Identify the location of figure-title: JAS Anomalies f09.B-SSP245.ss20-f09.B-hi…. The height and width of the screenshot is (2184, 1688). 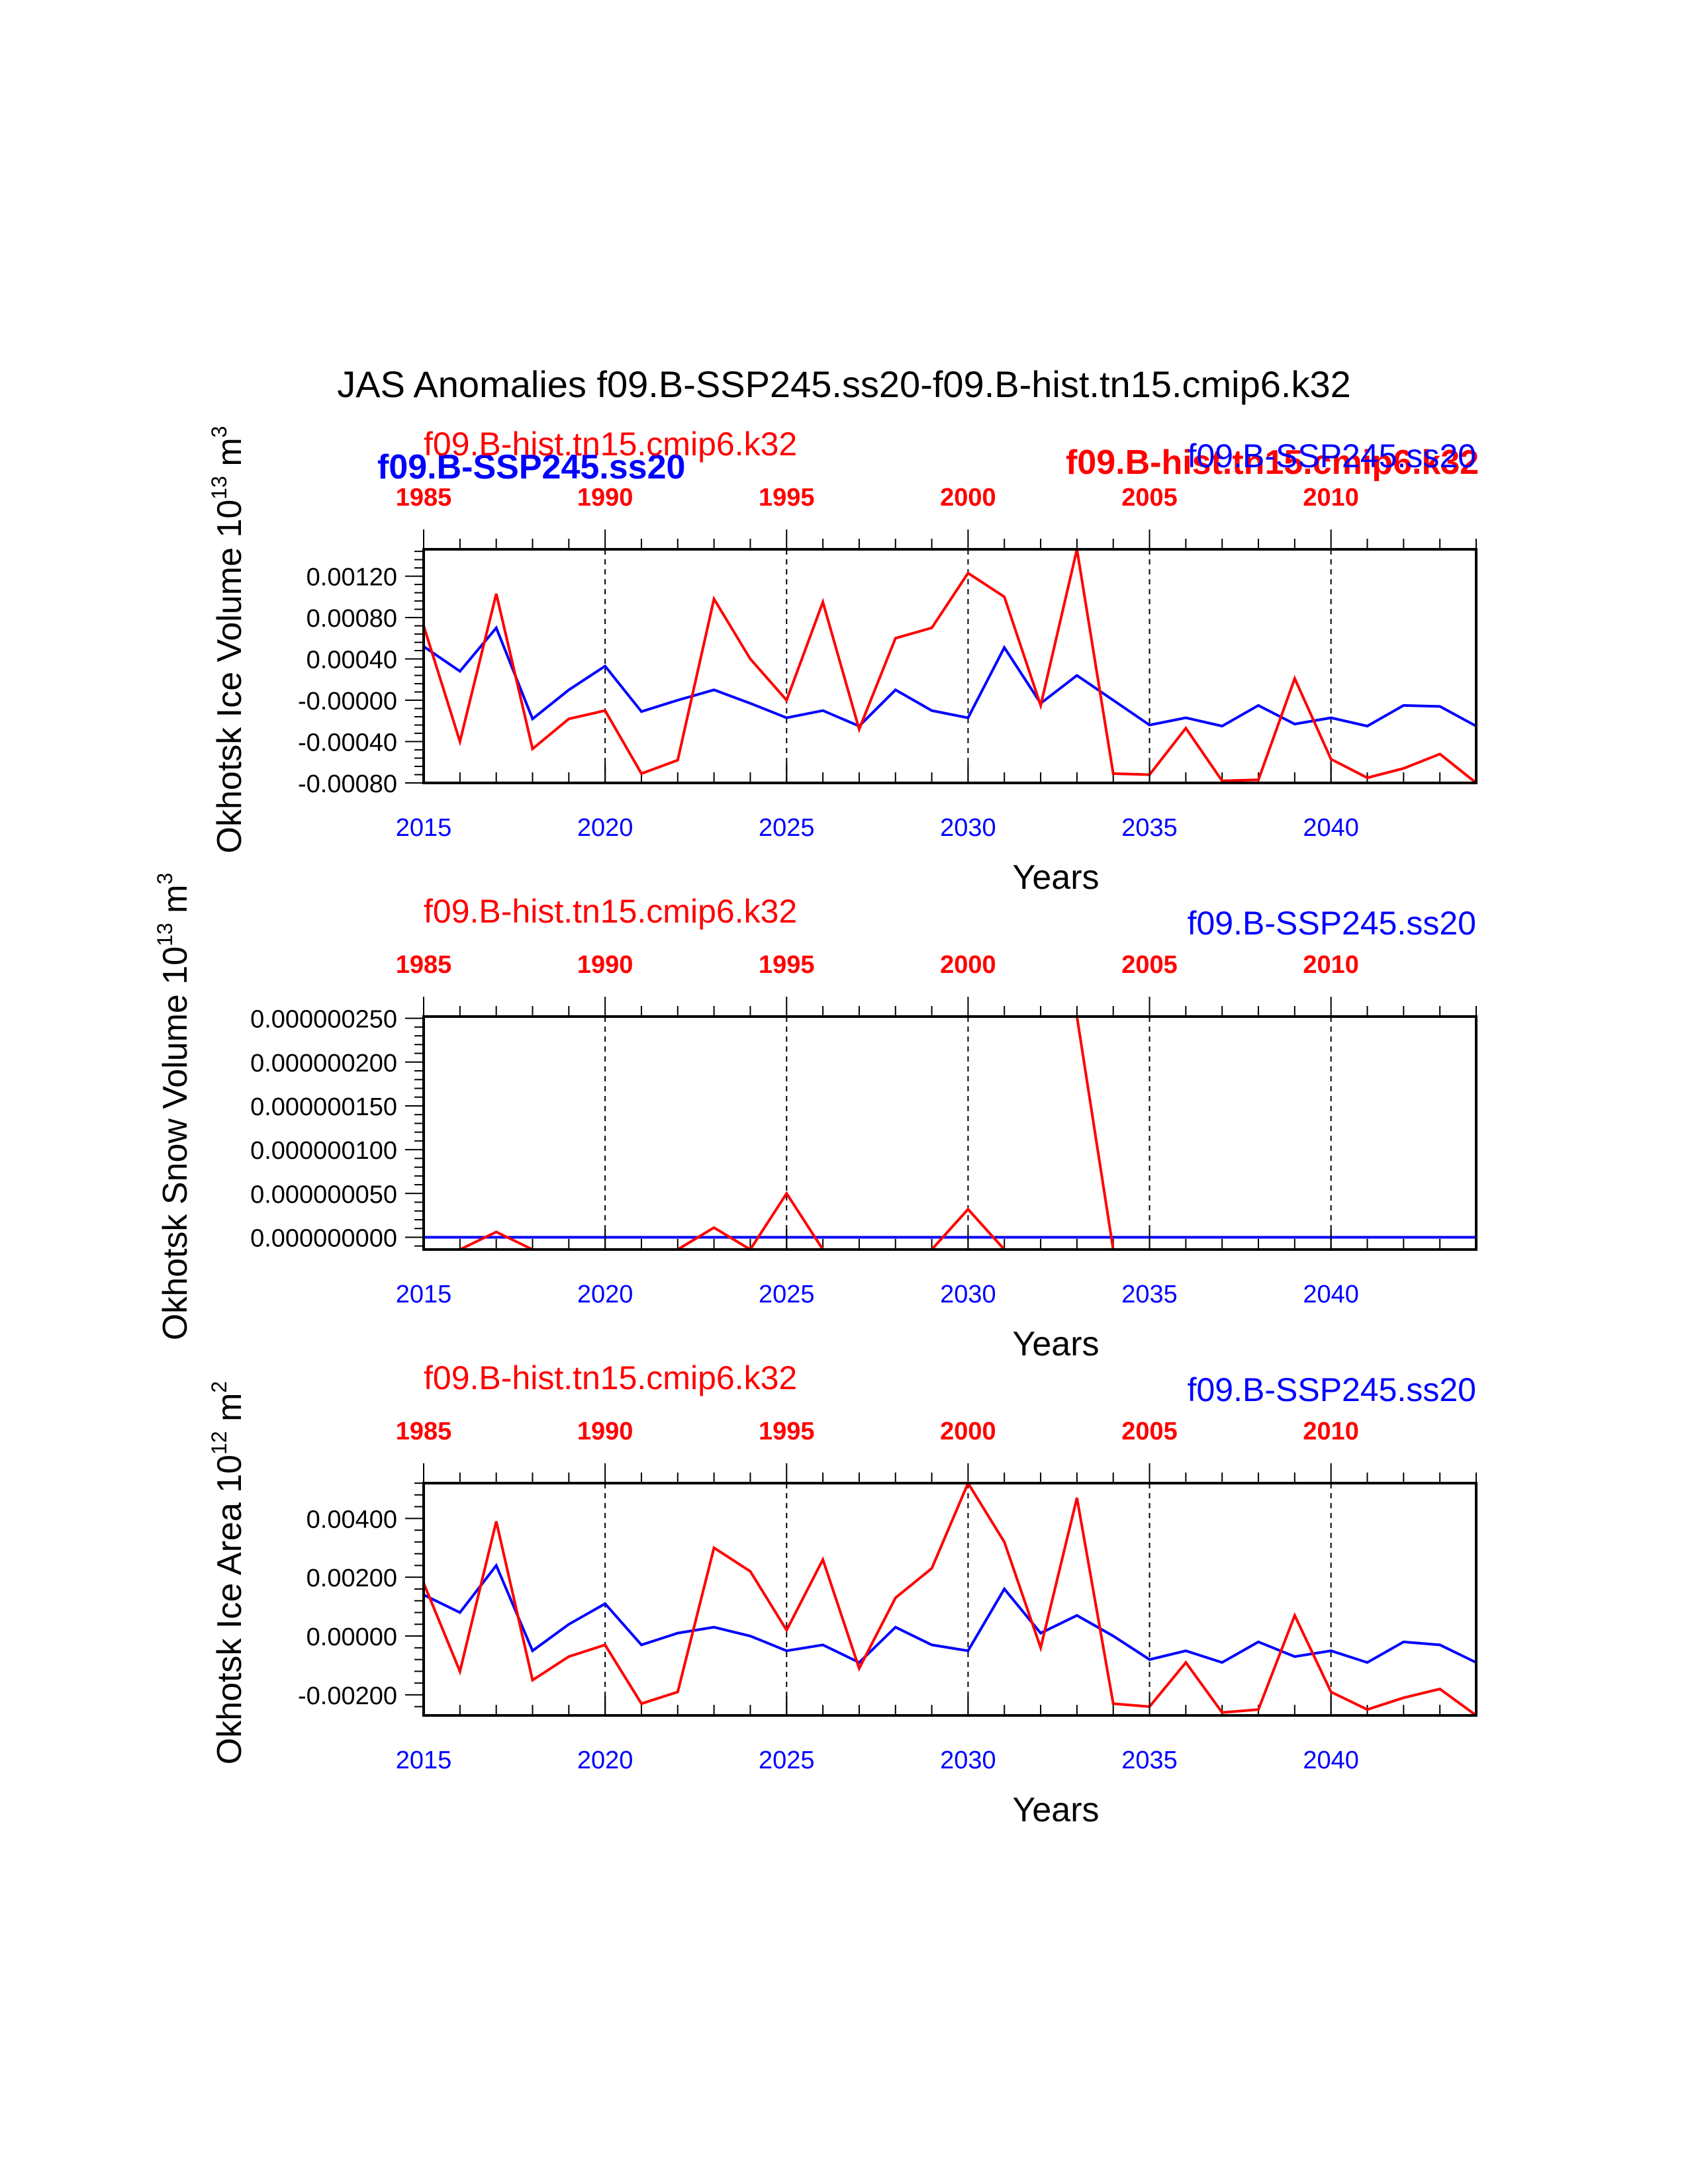
(843, 384).